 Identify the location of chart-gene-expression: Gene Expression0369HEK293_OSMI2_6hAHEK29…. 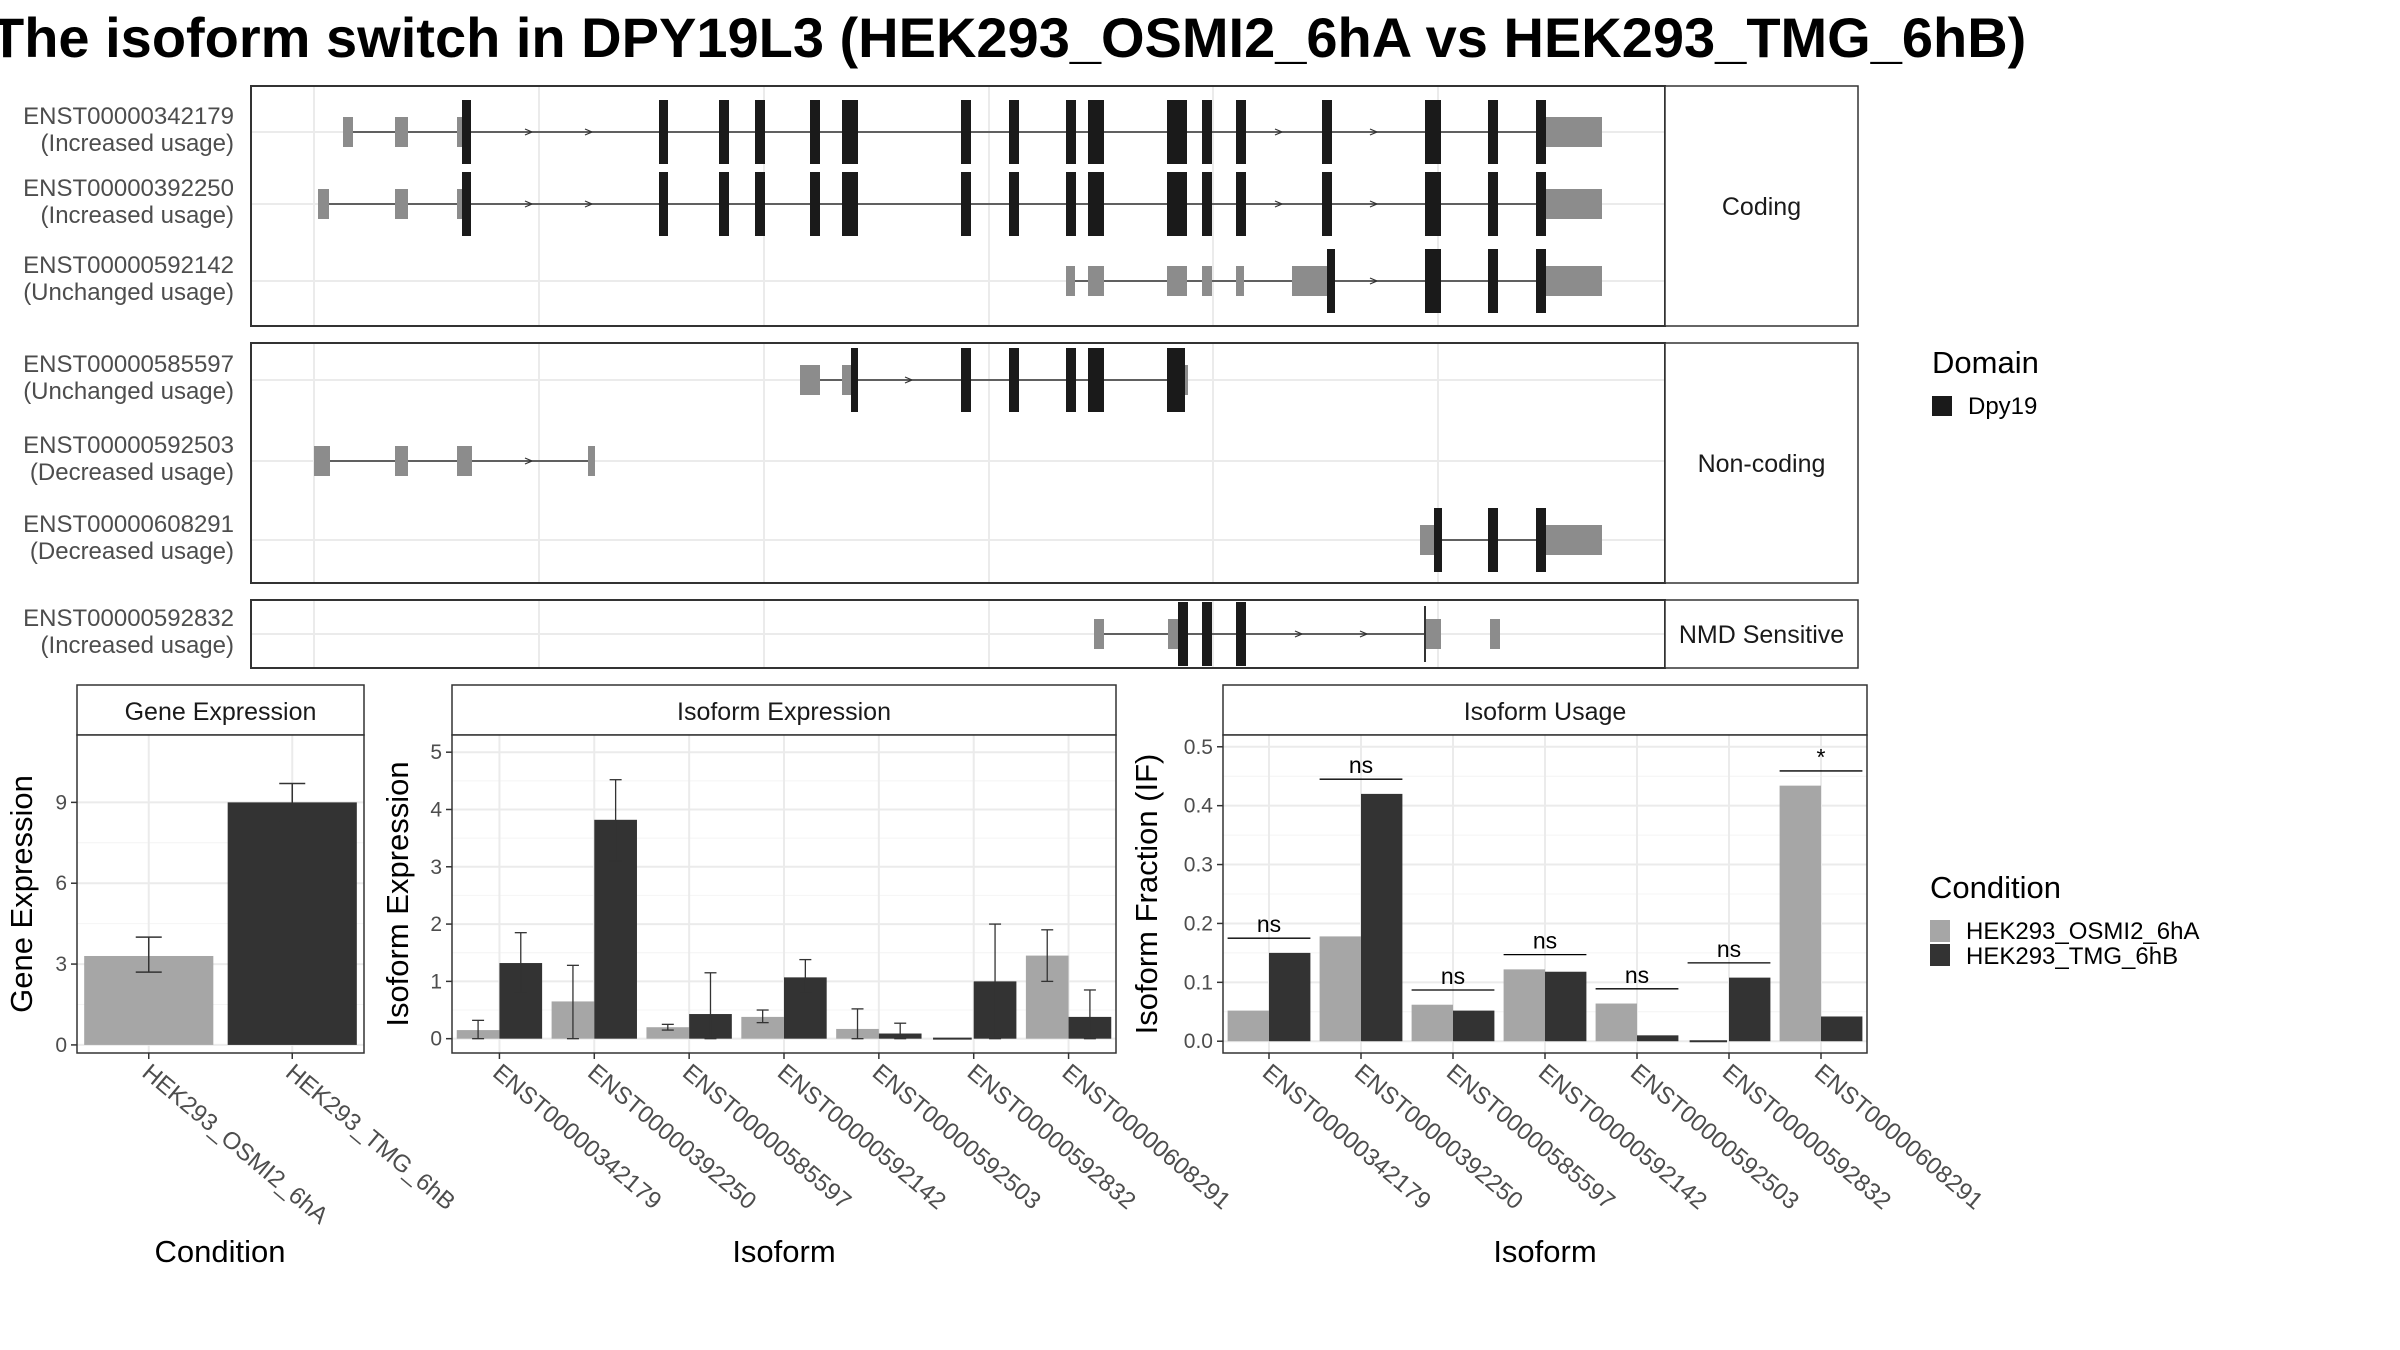
(232, 976).